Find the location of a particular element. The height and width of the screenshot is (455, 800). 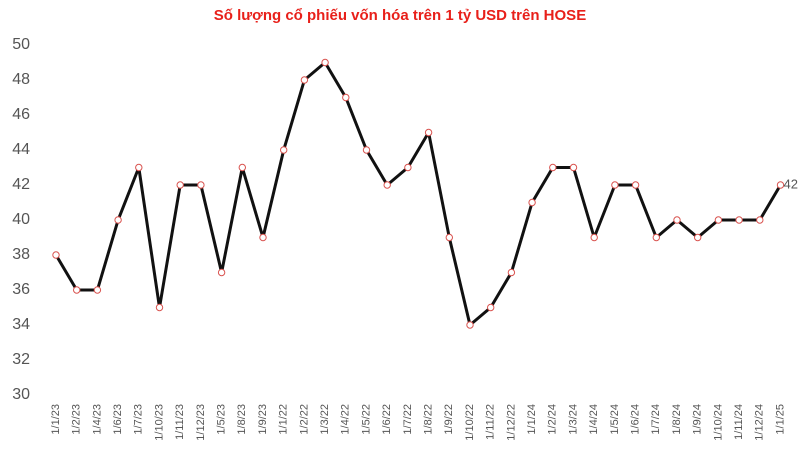

x-tick-label: 1/2/23 is located at coordinates (77, 419).